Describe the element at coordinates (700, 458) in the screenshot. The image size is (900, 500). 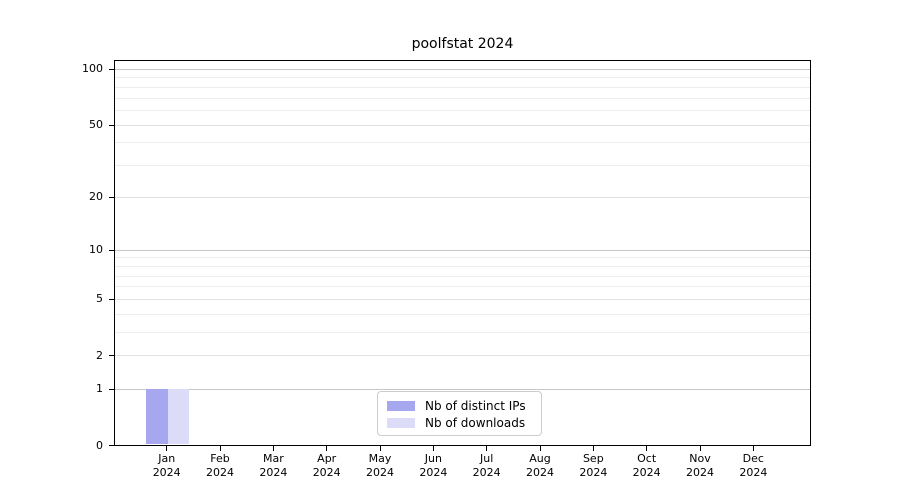
I see `x-tick-month: Nov` at that location.